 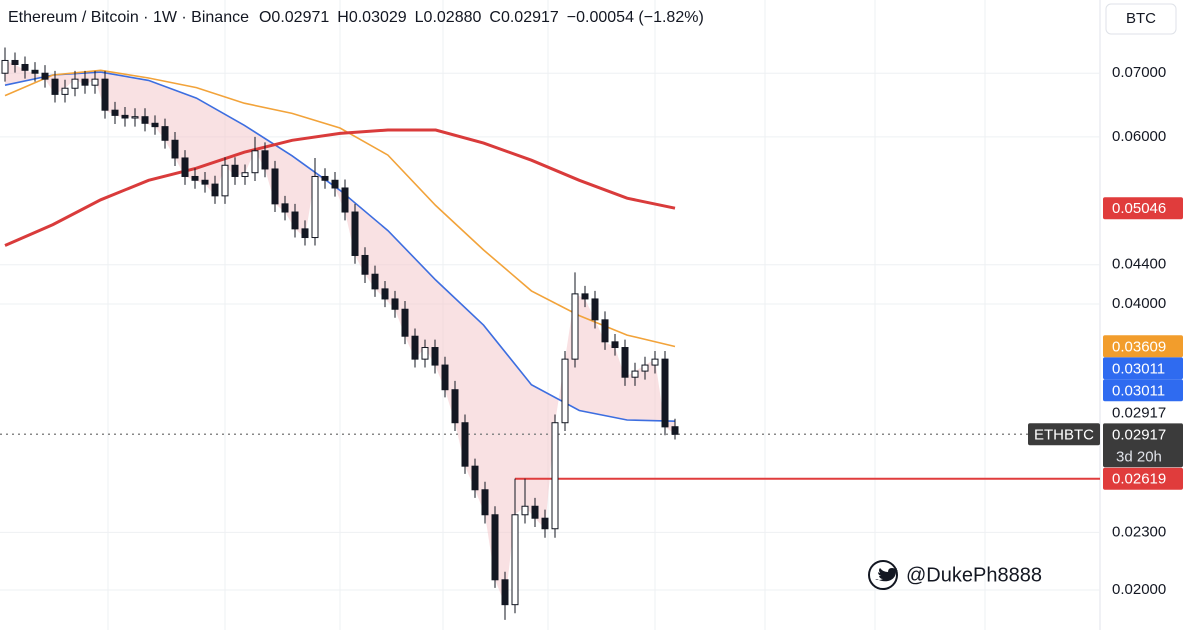 I want to click on price-label: 0.02917, so click(x=1139, y=412).